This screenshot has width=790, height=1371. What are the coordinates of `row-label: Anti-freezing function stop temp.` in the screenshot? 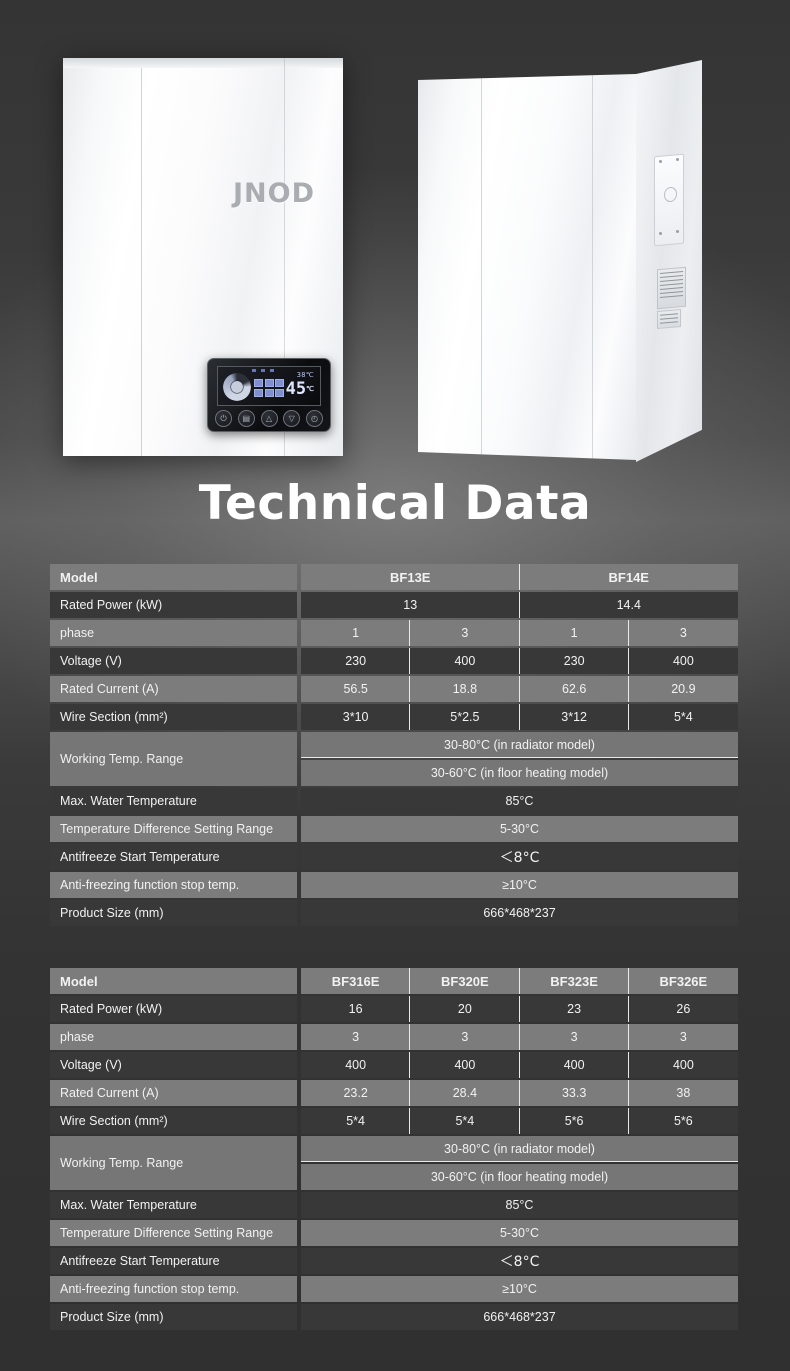 It's located at (173, 1289).